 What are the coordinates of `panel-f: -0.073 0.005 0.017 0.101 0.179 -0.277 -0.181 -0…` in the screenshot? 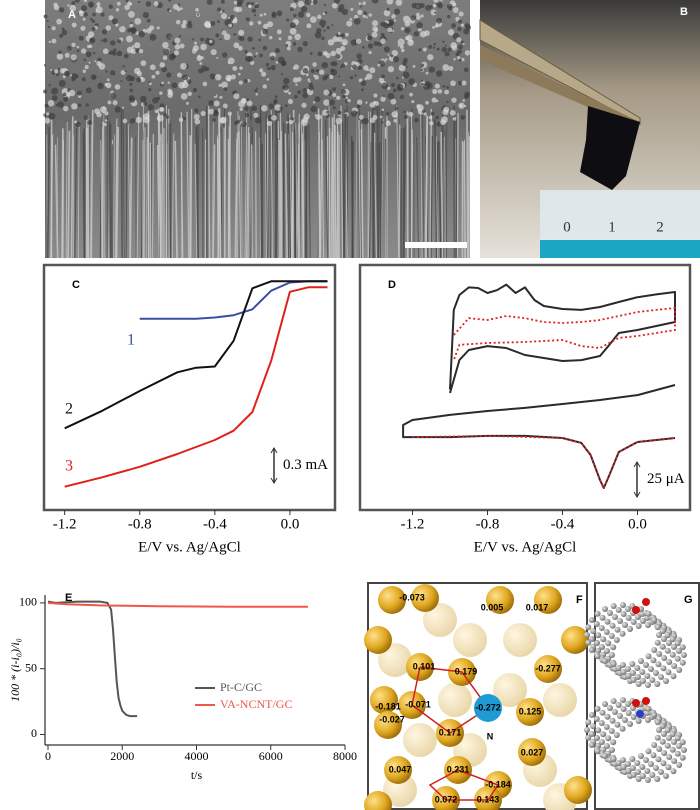 It's located at (478, 696).